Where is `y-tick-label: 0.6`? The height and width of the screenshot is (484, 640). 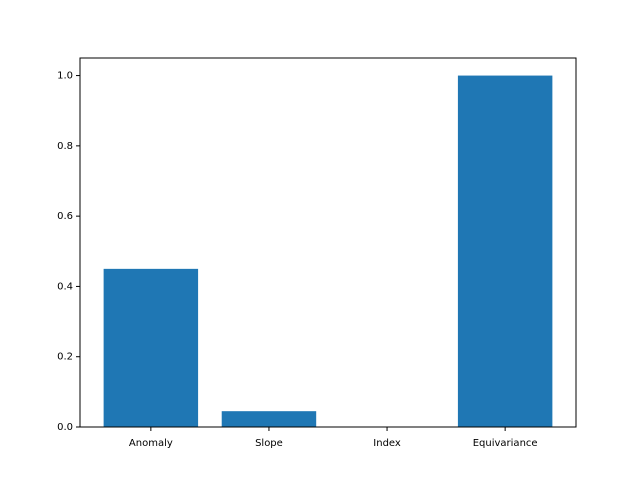
y-tick-label: 0.6 is located at coordinates (65, 216).